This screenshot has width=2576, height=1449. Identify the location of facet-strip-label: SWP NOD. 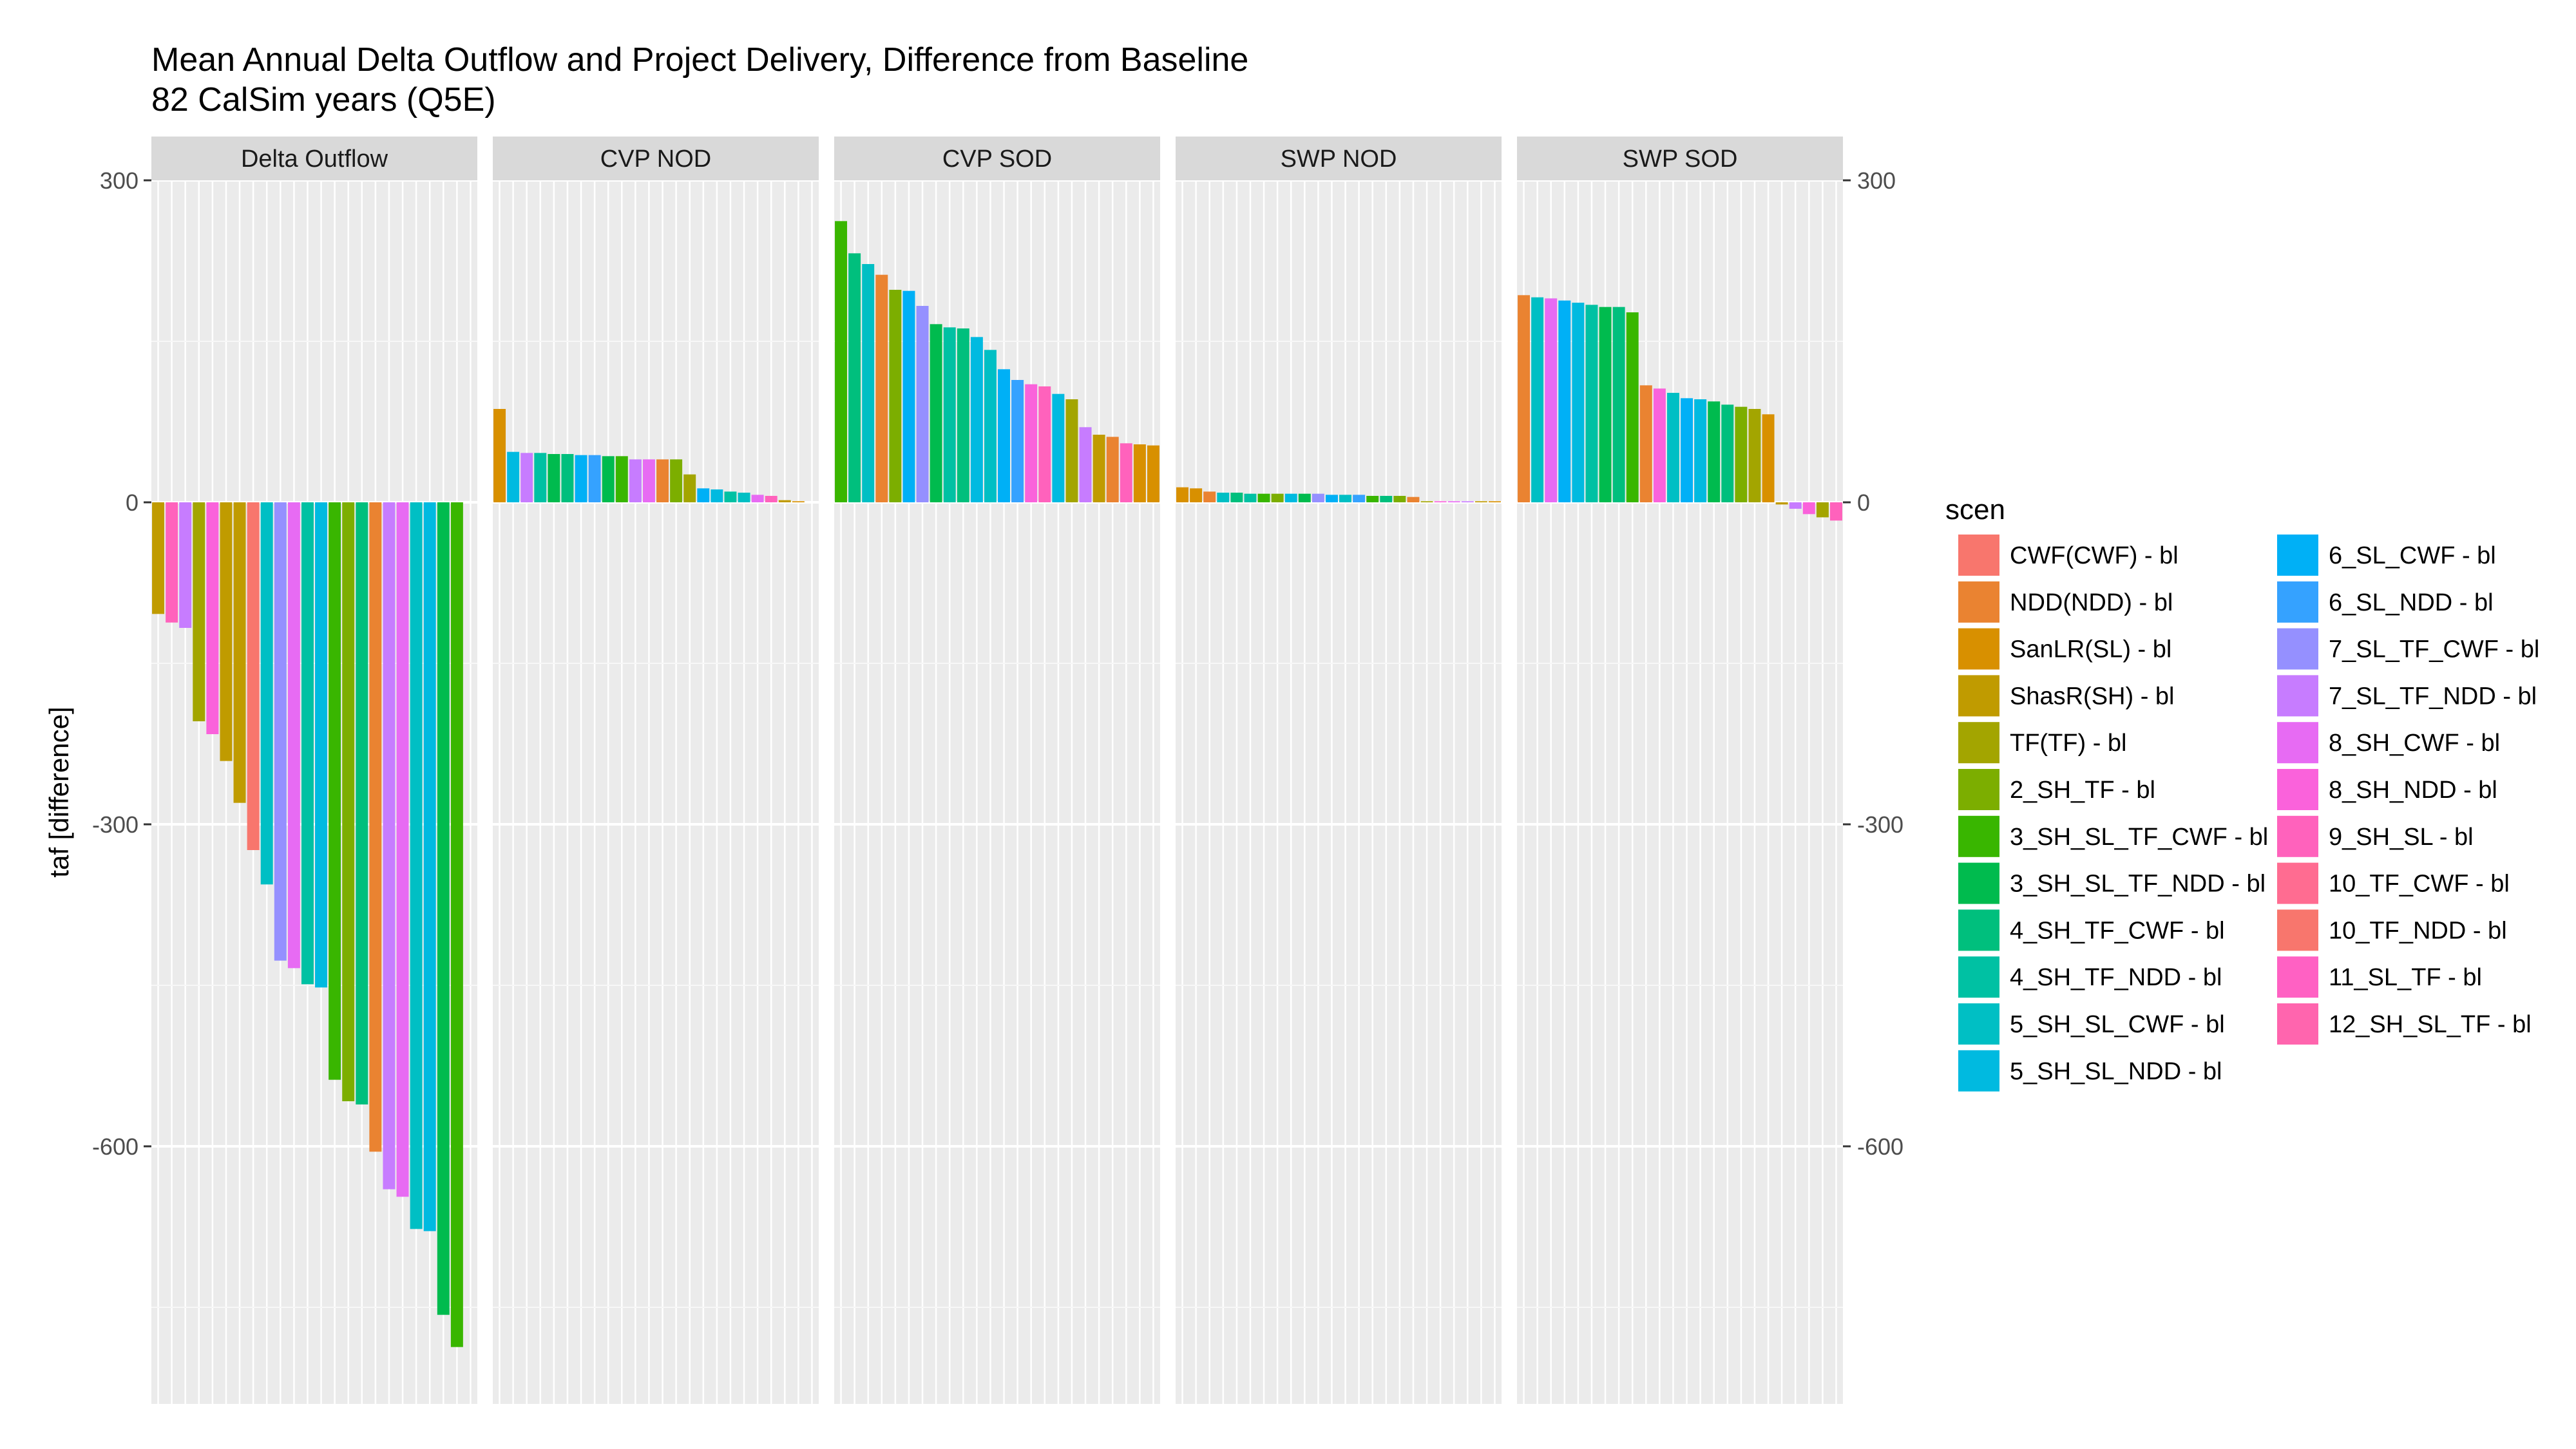
(1339, 159).